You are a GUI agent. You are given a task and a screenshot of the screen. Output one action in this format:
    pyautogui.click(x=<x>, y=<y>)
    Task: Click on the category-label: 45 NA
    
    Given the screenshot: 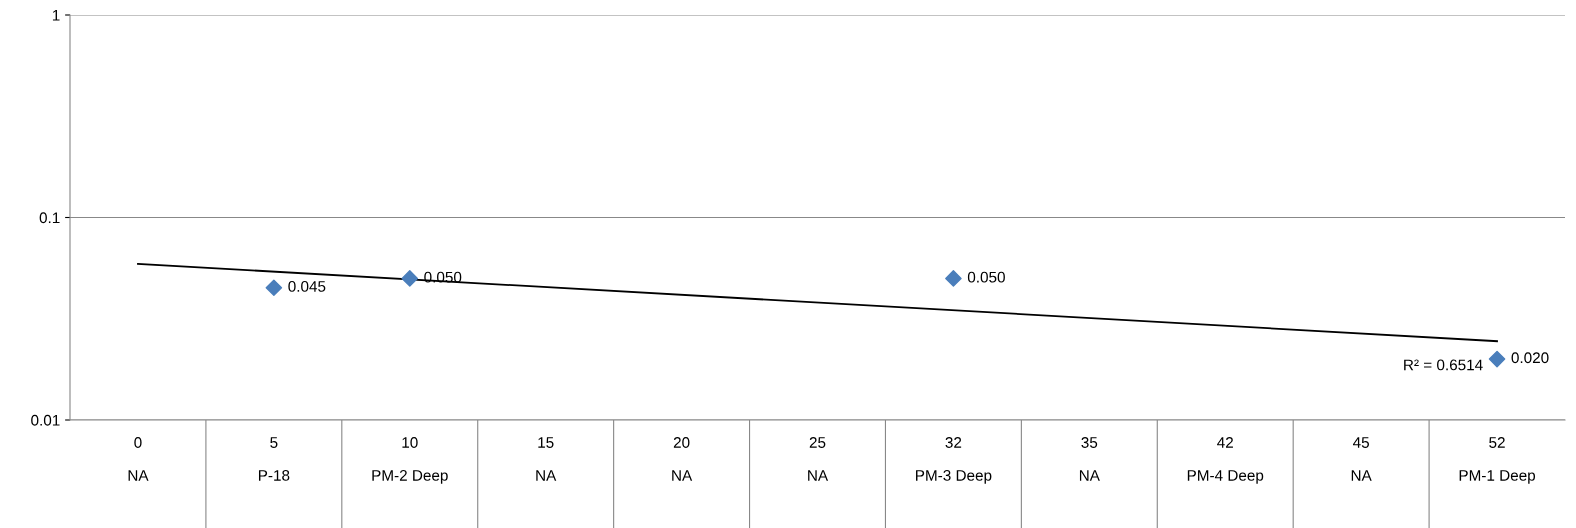 What is the action you would take?
    pyautogui.click(x=1361, y=459)
    